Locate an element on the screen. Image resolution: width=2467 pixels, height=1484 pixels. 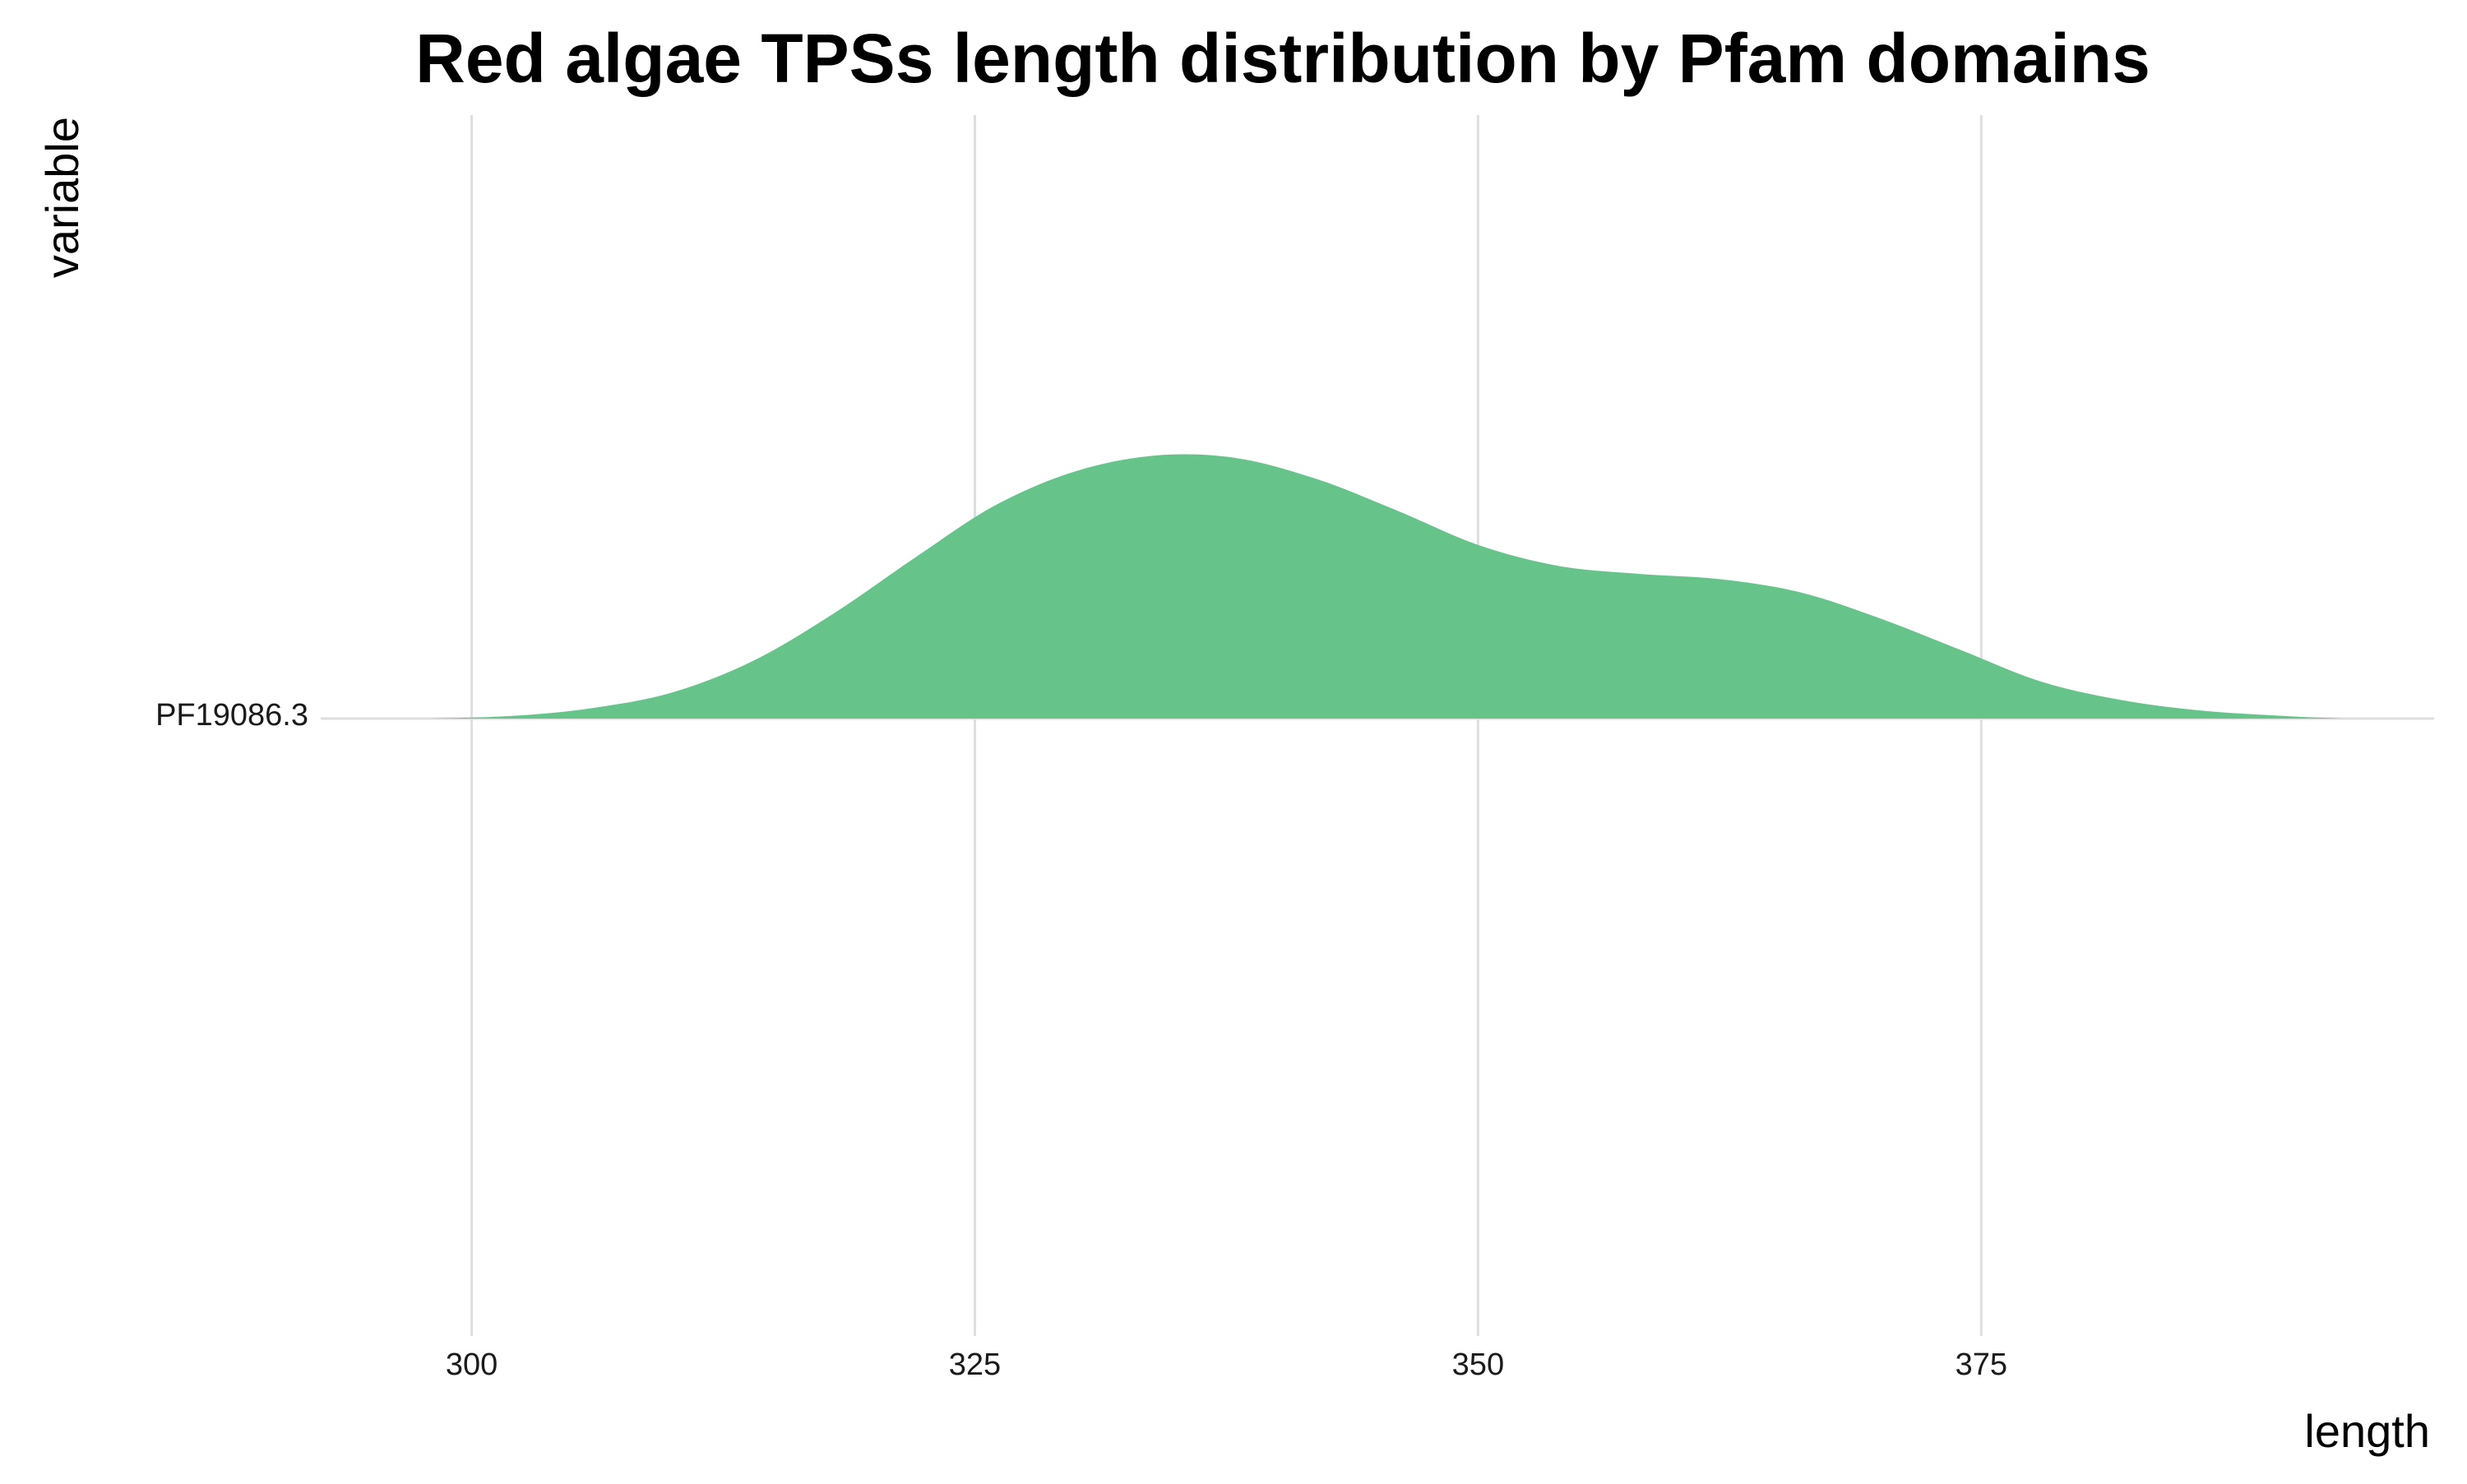
x-tick-label: 350 is located at coordinates (1478, 1365).